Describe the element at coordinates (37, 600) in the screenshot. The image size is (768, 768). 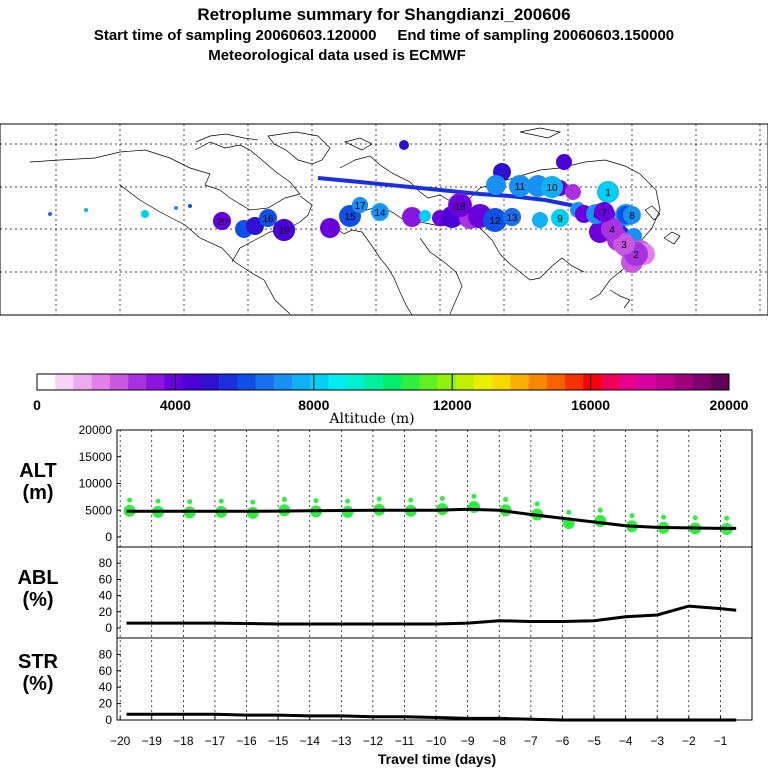
I see `abl-unit: (%)` at that location.